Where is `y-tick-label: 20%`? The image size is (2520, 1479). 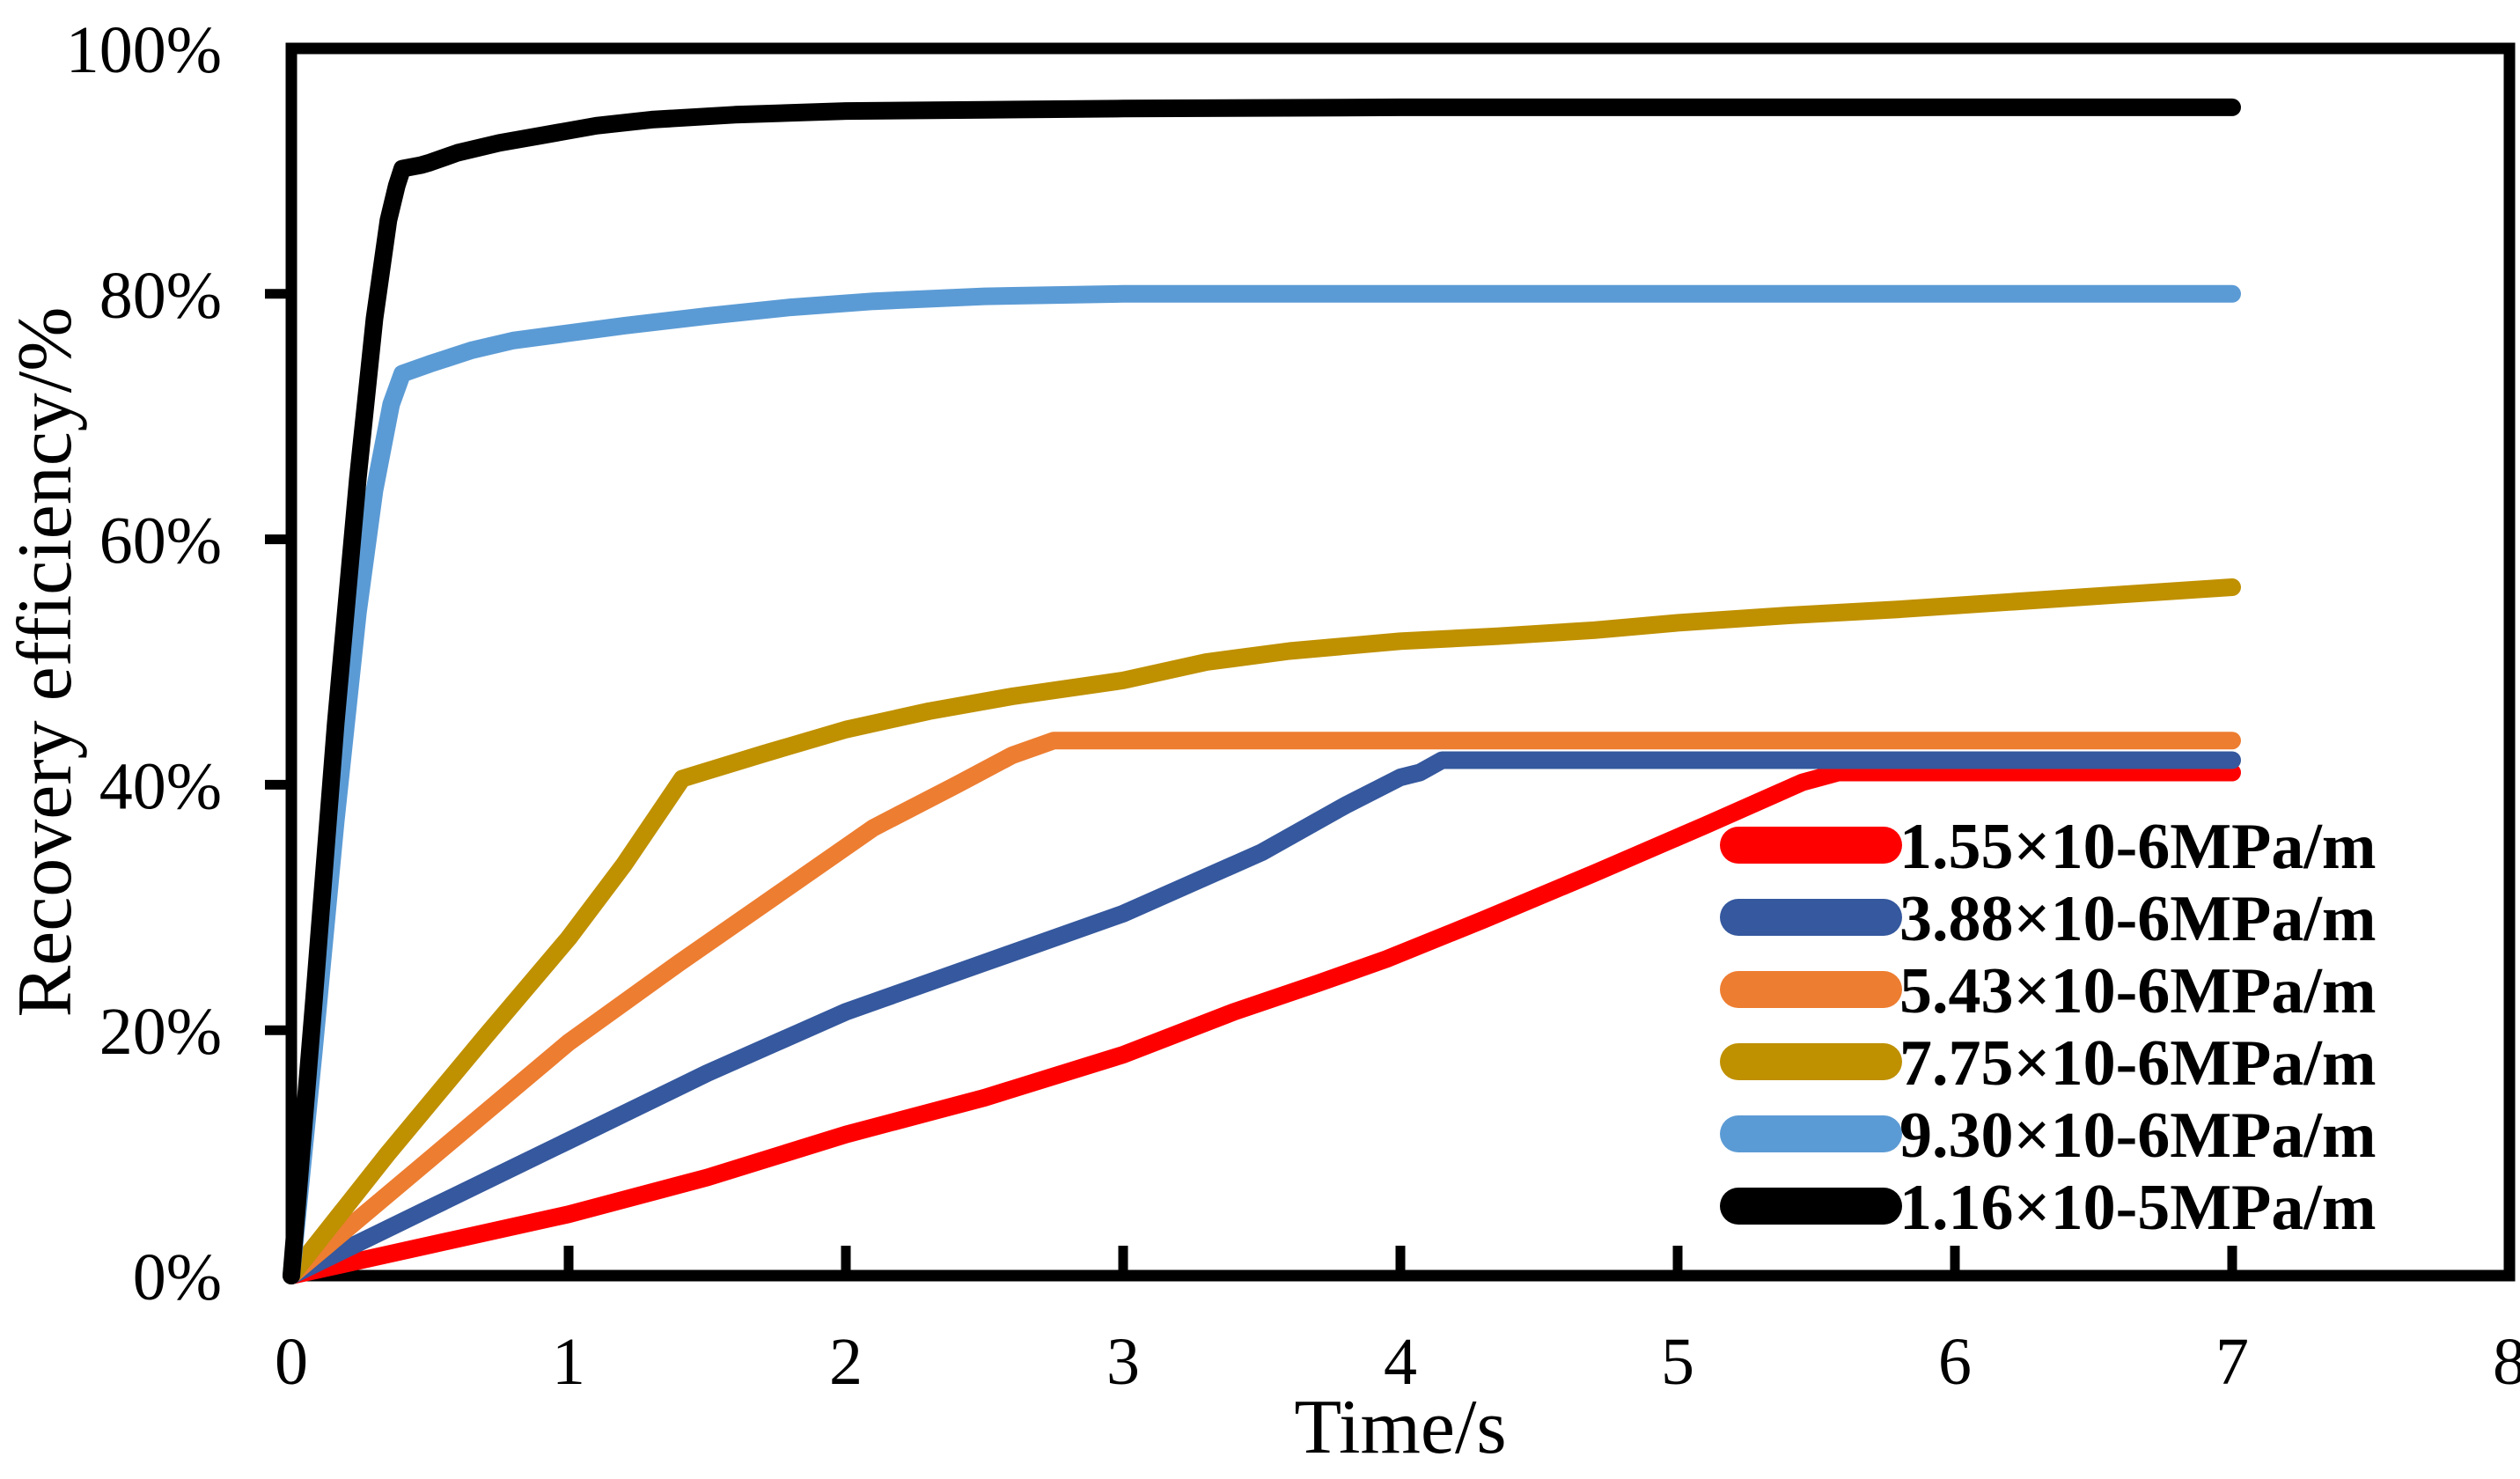 y-tick-label: 20% is located at coordinates (160, 1032).